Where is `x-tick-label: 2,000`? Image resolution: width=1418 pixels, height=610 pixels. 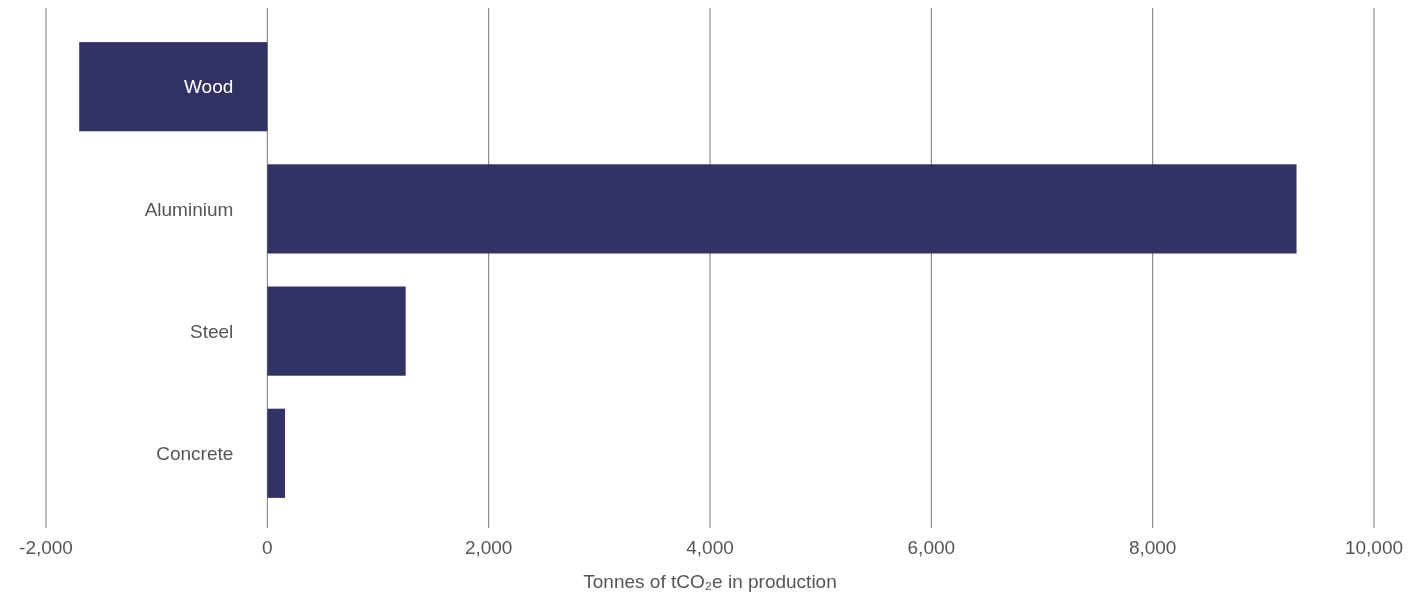 x-tick-label: 2,000 is located at coordinates (488, 547).